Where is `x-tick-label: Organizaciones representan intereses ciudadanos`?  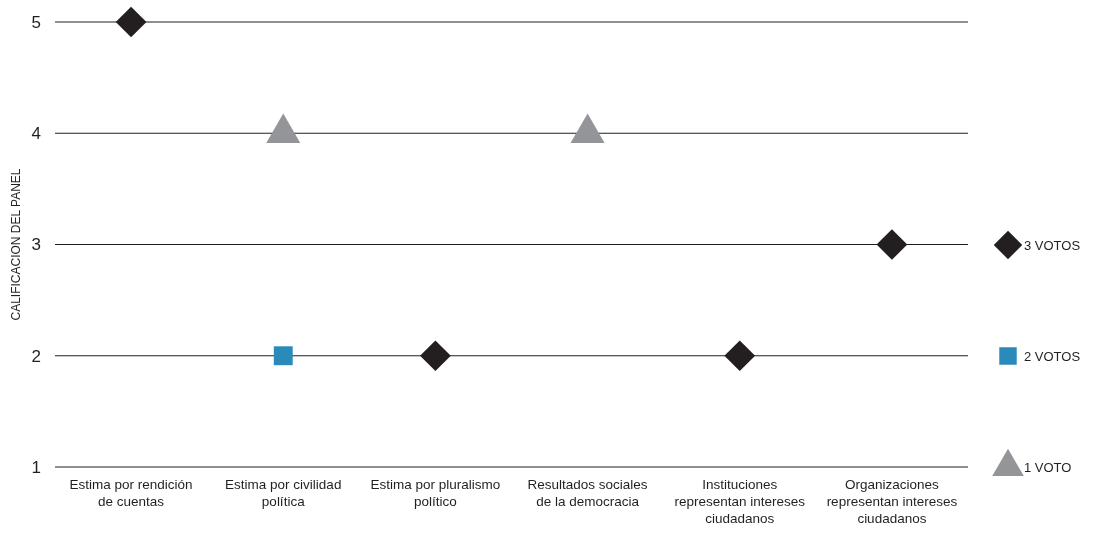
x-tick-label: Organizaciones representan intereses ciudadanos is located at coordinates (892, 501).